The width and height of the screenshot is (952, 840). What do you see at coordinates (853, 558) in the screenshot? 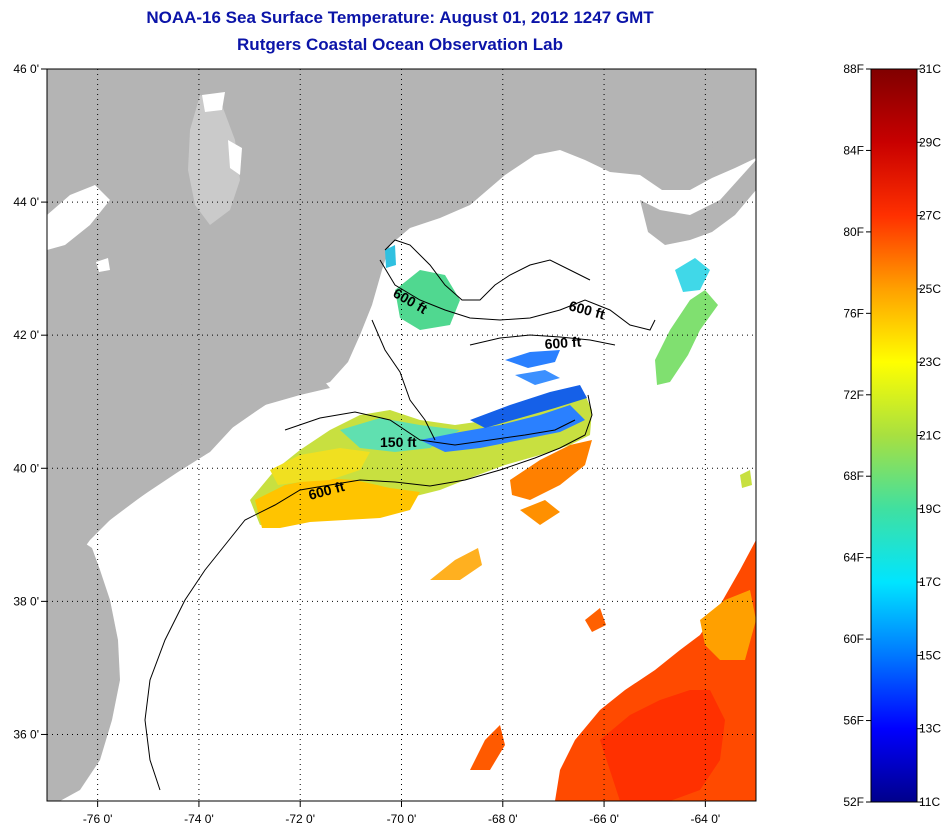
I see `colorbar-f-label: 64F` at bounding box center [853, 558].